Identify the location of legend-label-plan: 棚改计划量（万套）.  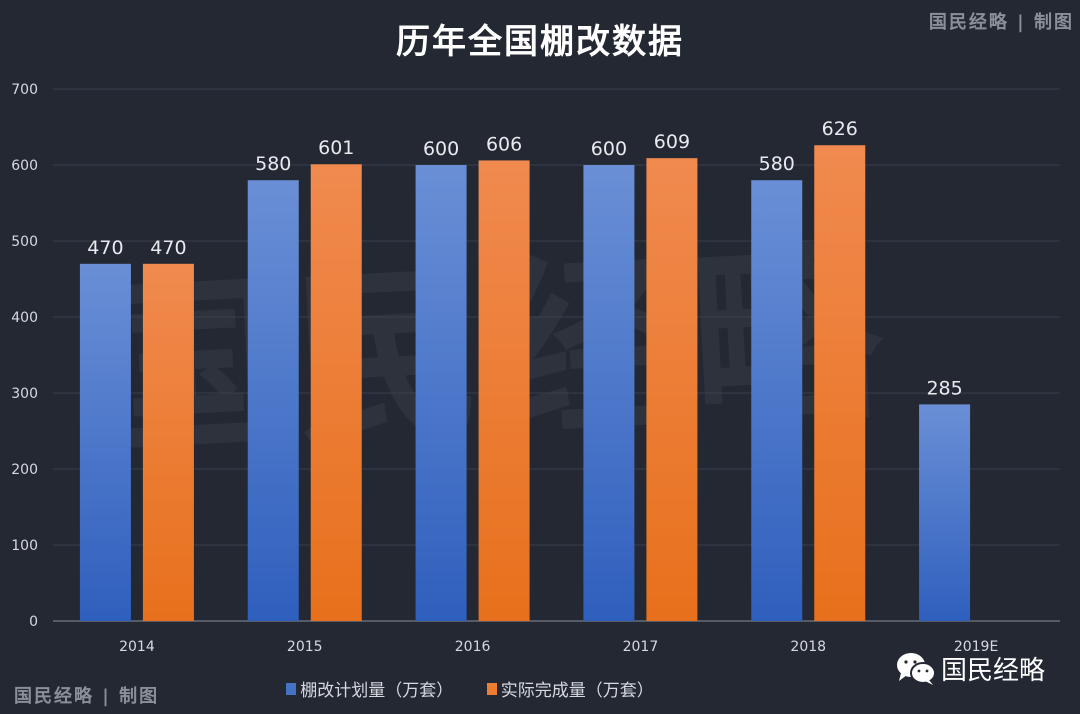
(377, 691).